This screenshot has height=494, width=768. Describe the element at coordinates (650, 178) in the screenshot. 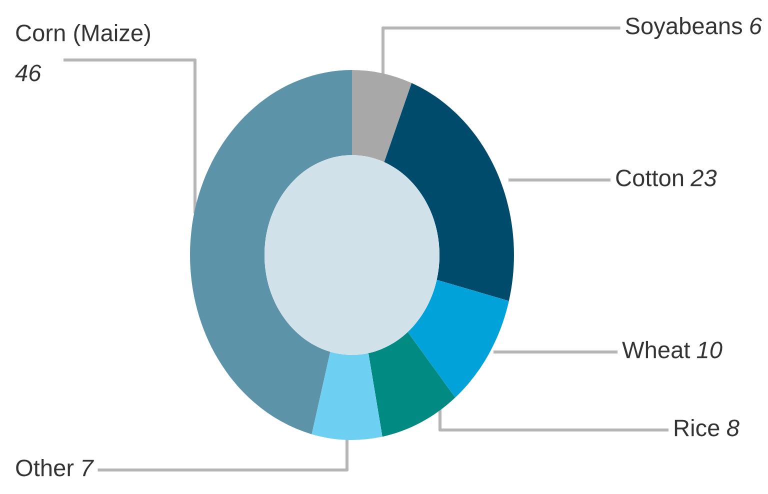

I see `slice-label: Cotton` at that location.